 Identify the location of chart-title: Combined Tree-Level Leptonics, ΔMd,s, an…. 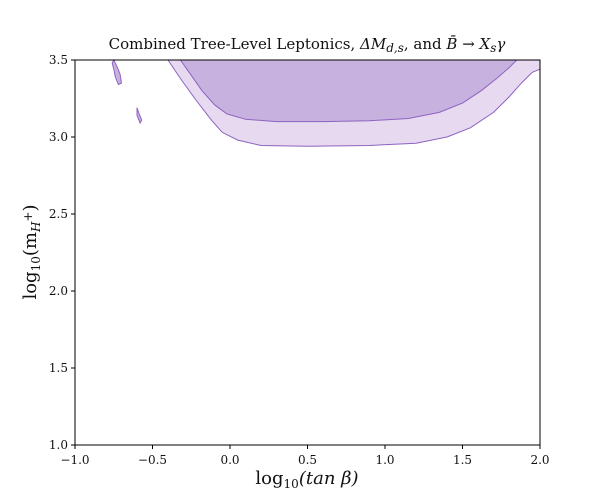
(307, 45).